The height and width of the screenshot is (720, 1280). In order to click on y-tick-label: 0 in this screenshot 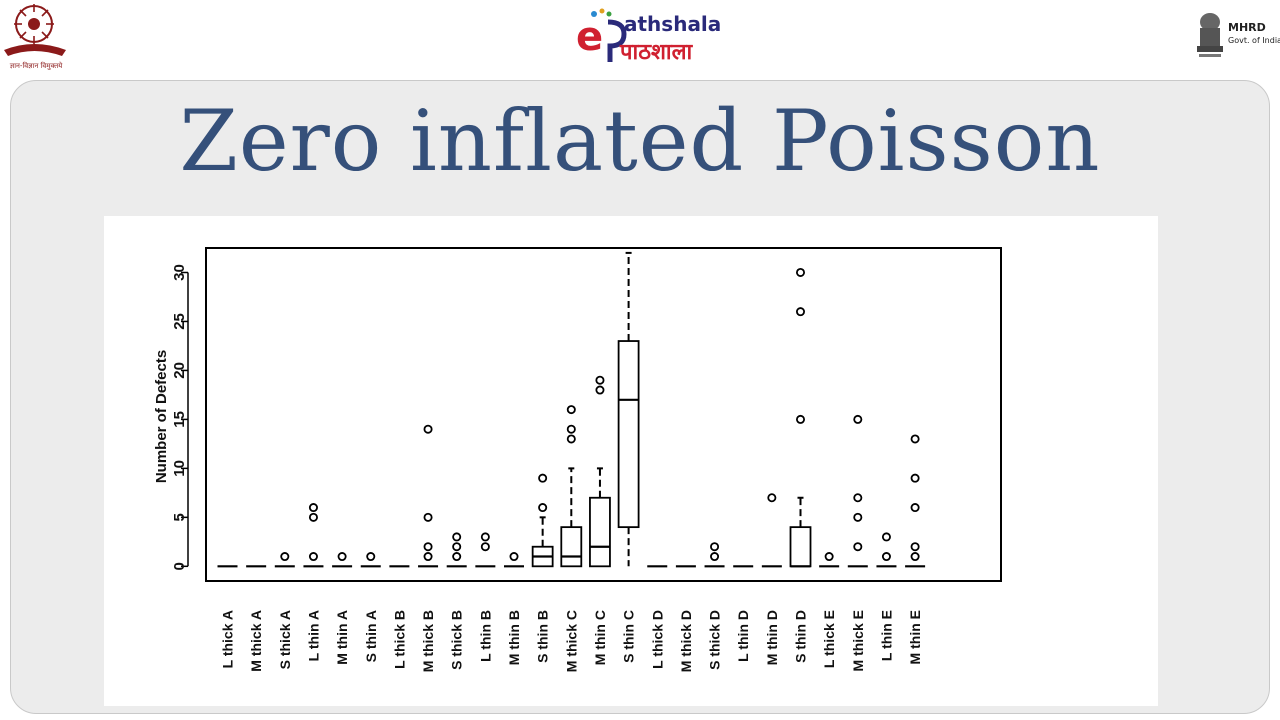, I will do `click(179, 566)`.